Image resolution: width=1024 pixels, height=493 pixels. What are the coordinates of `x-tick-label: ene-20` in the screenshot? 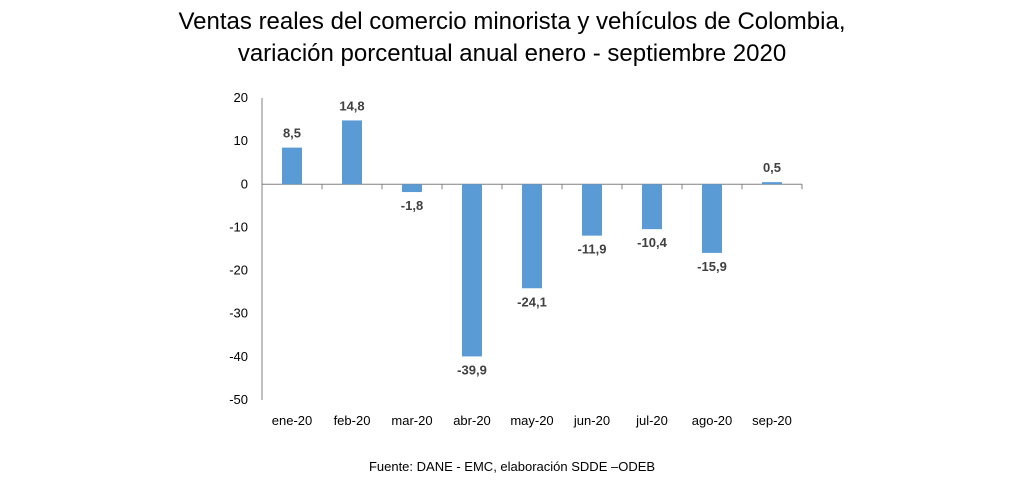 It's located at (292, 420).